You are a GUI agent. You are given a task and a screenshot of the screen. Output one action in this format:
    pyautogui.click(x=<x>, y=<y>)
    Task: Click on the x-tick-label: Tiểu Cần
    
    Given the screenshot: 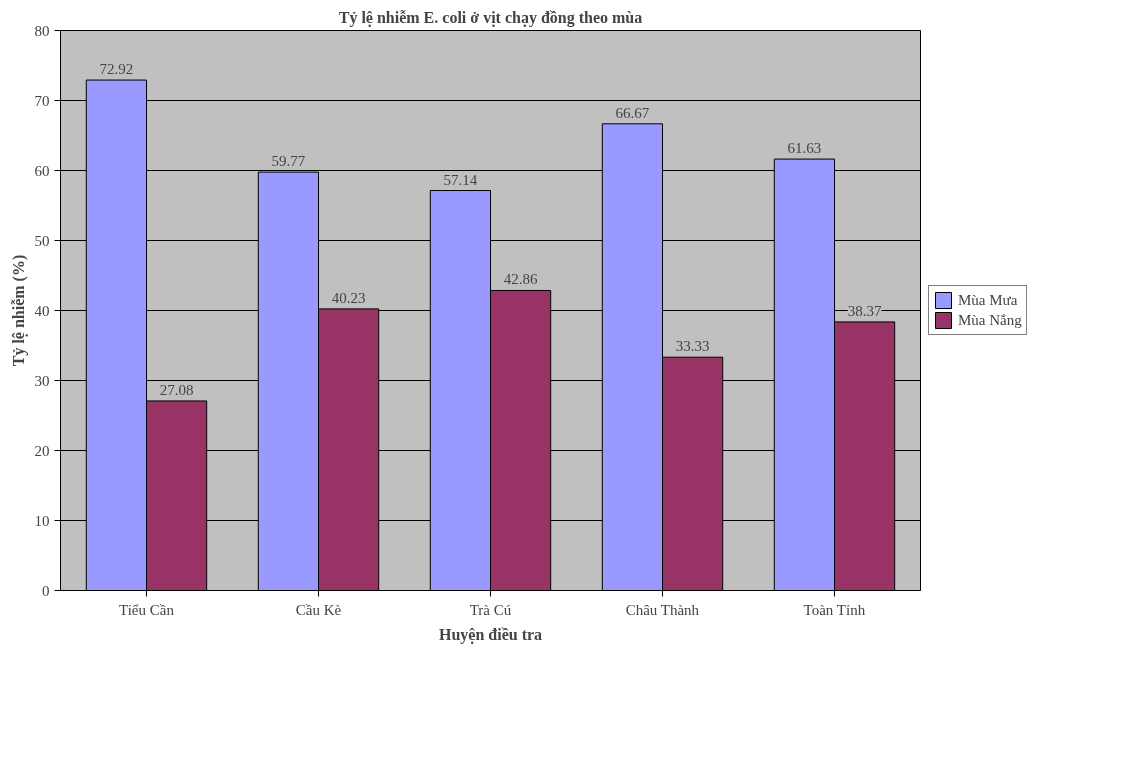 What is the action you would take?
    pyautogui.click(x=147, y=609)
    